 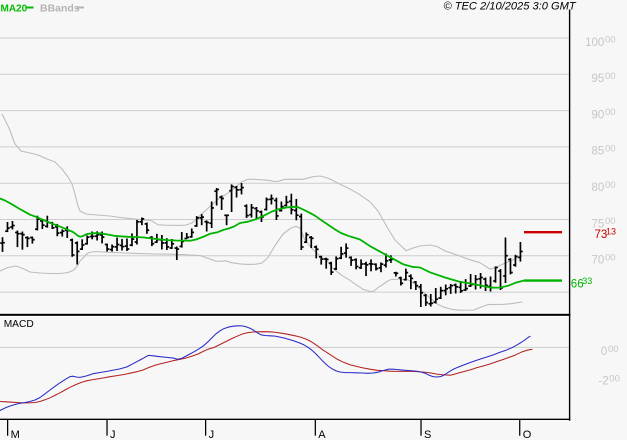 What do you see at coordinates (598, 115) in the screenshot?
I see `svg-text: 90` at bounding box center [598, 115].